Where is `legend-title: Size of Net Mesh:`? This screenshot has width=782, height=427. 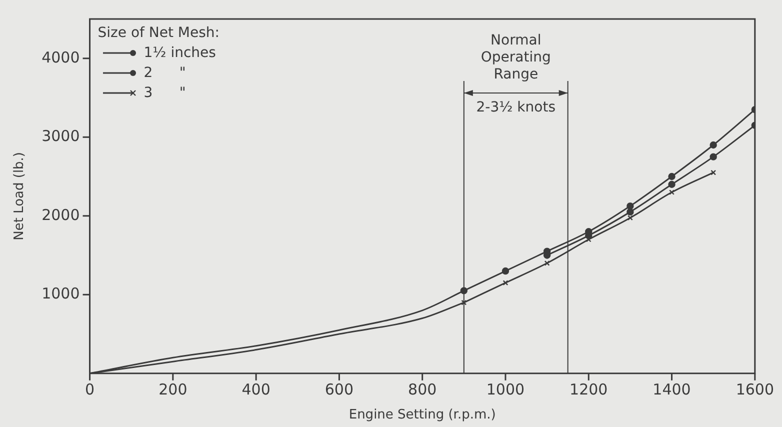
legend-title: Size of Net Mesh: is located at coordinates (159, 33).